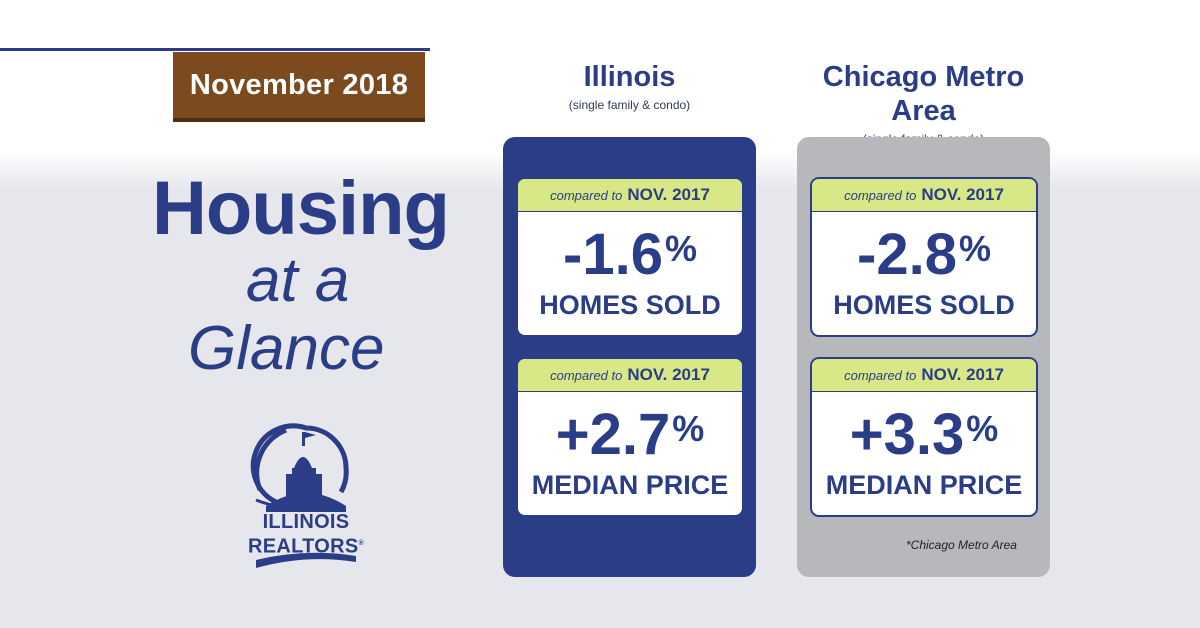 The image size is (1200, 628). I want to click on illinois-title: Illinois, so click(629, 77).